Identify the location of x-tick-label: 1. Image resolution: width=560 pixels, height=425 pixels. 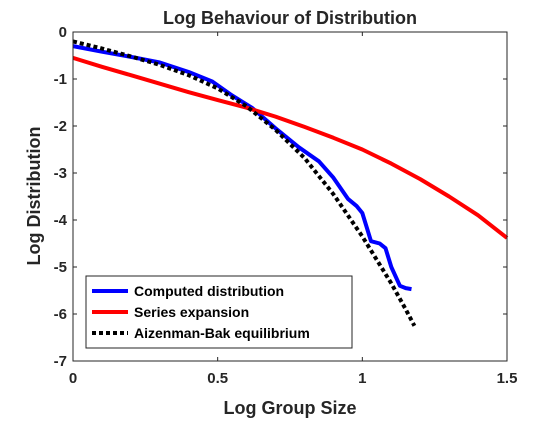
(362, 378).